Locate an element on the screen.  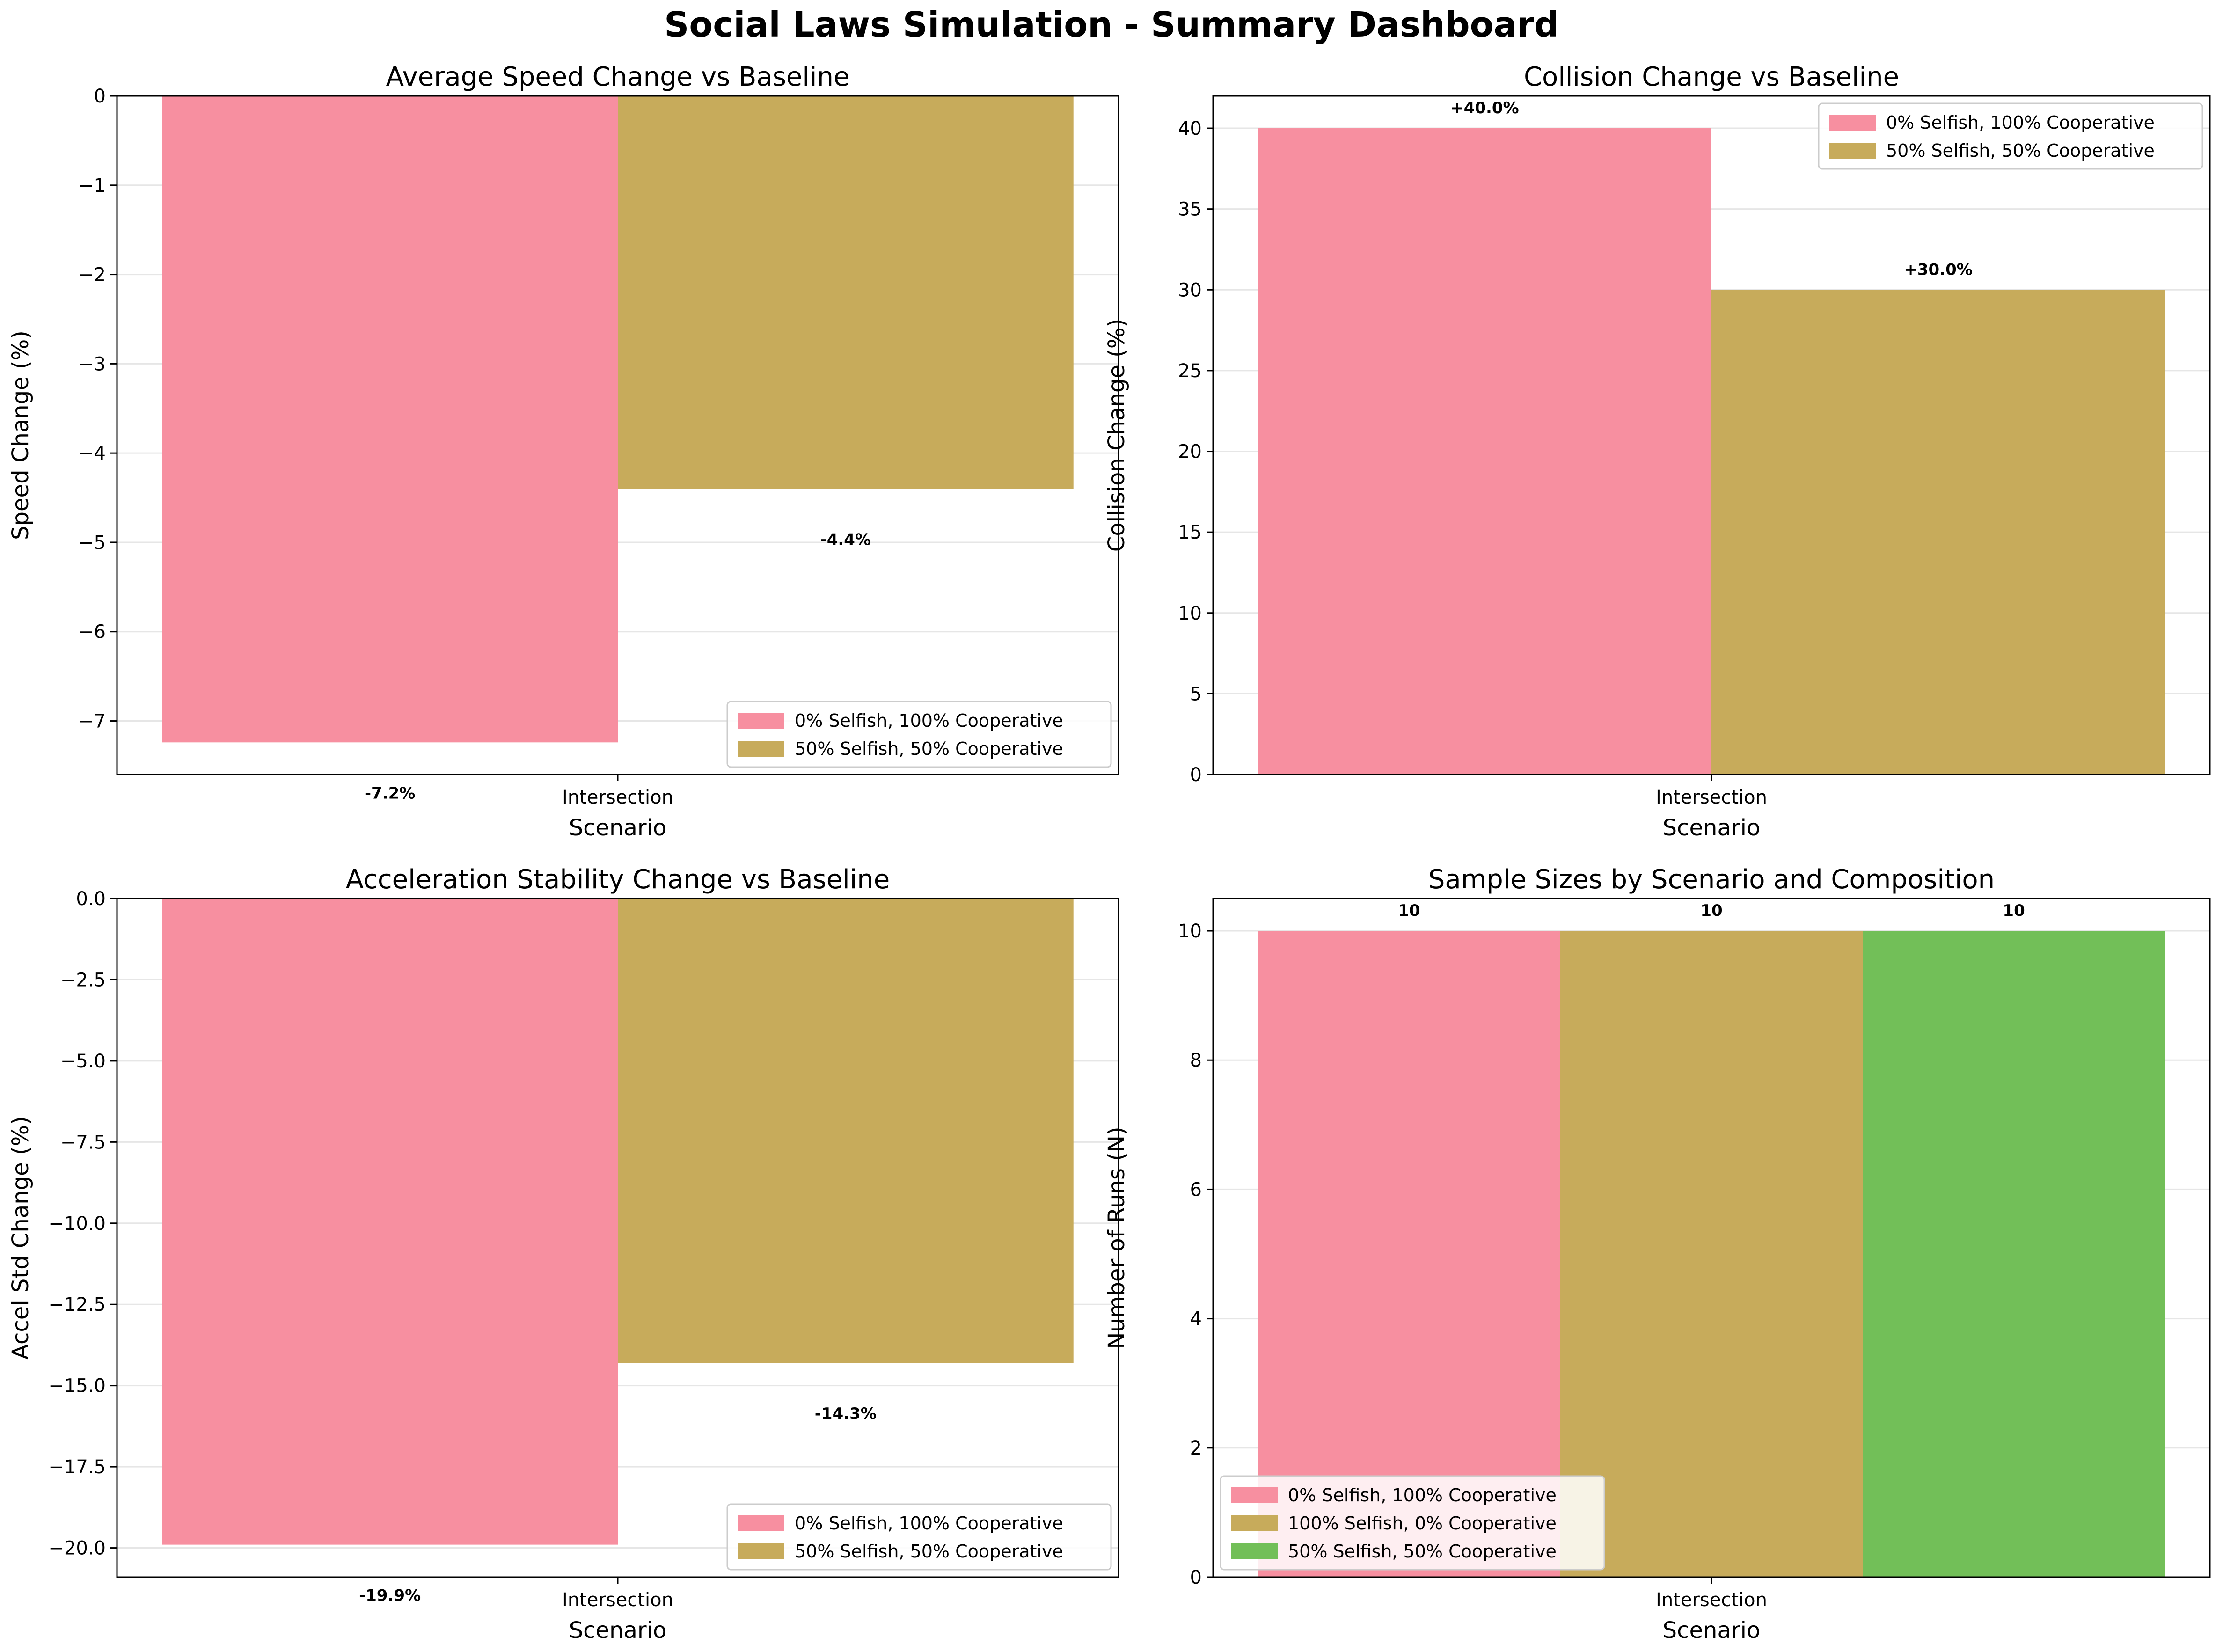
data-label: +40.0% is located at coordinates (1484, 108).